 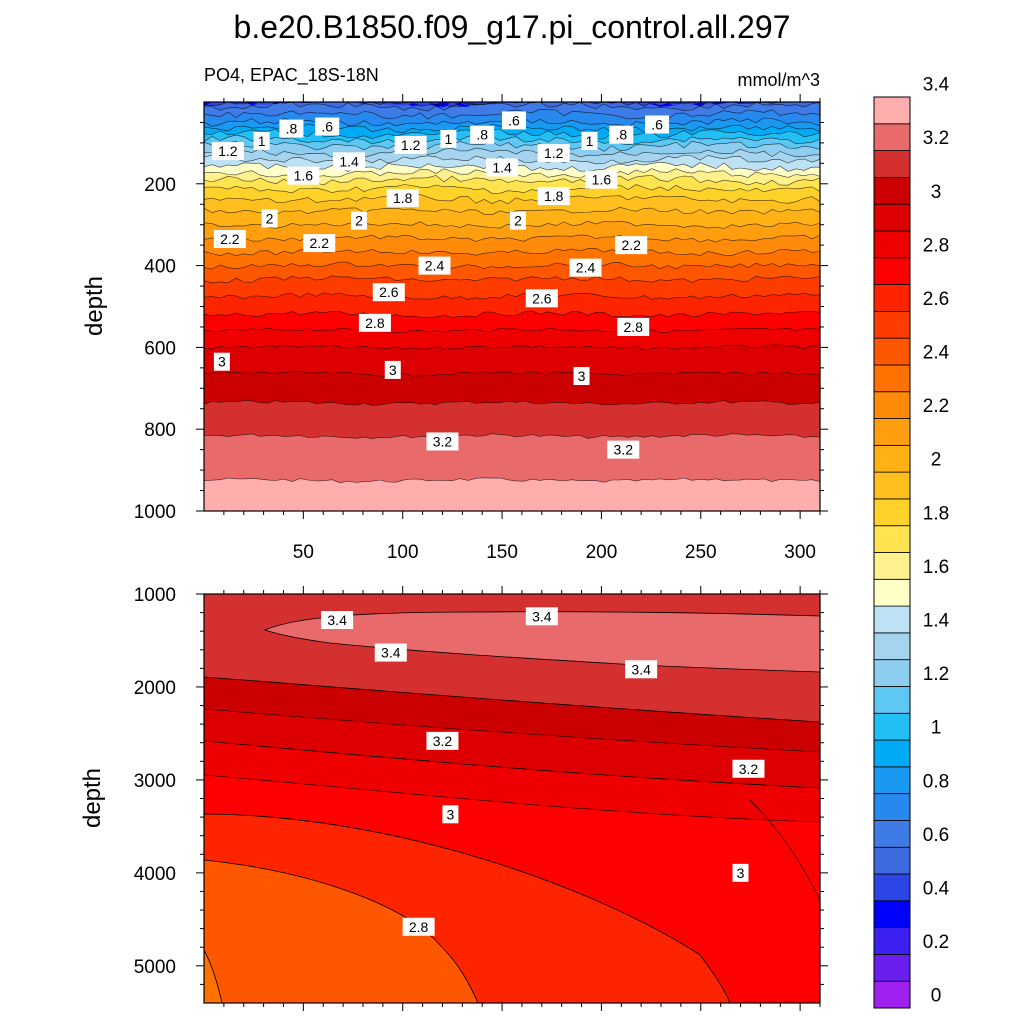 I want to click on colorbar-tick-label: 0.4, so click(x=936, y=888).